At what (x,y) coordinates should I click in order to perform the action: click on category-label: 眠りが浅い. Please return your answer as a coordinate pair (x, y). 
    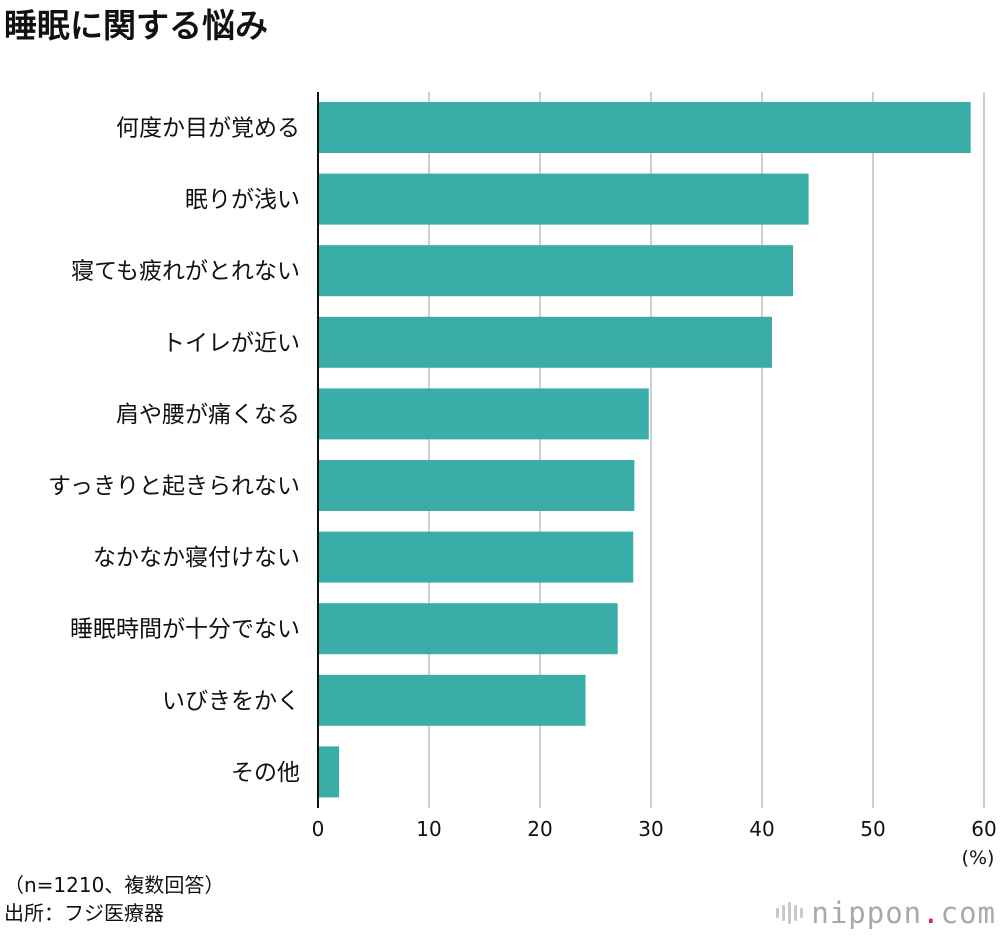
    Looking at the image, I should click on (242, 200).